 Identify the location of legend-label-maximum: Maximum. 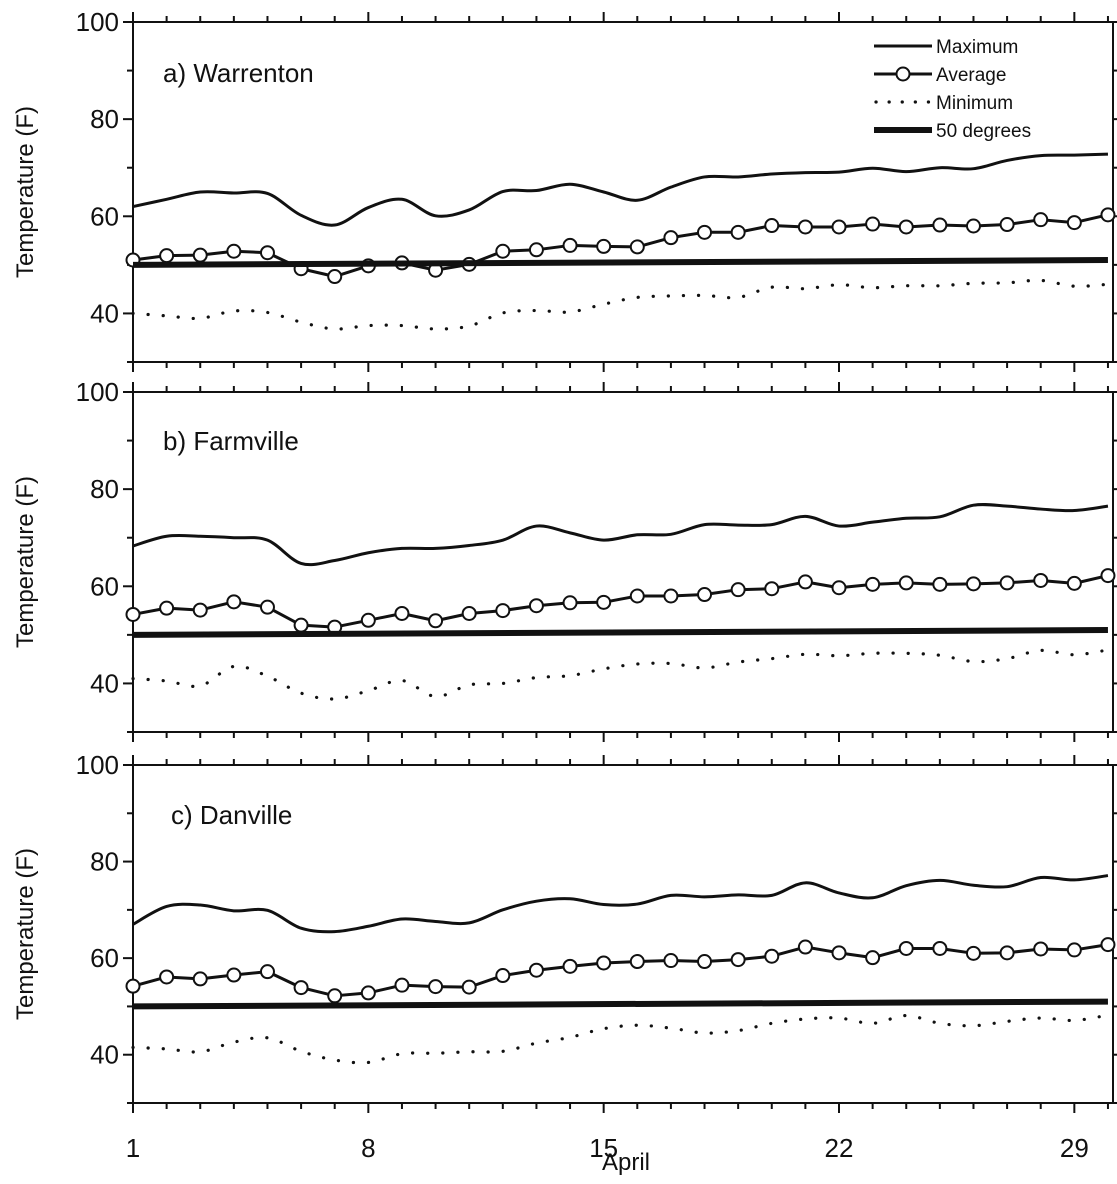
(977, 47).